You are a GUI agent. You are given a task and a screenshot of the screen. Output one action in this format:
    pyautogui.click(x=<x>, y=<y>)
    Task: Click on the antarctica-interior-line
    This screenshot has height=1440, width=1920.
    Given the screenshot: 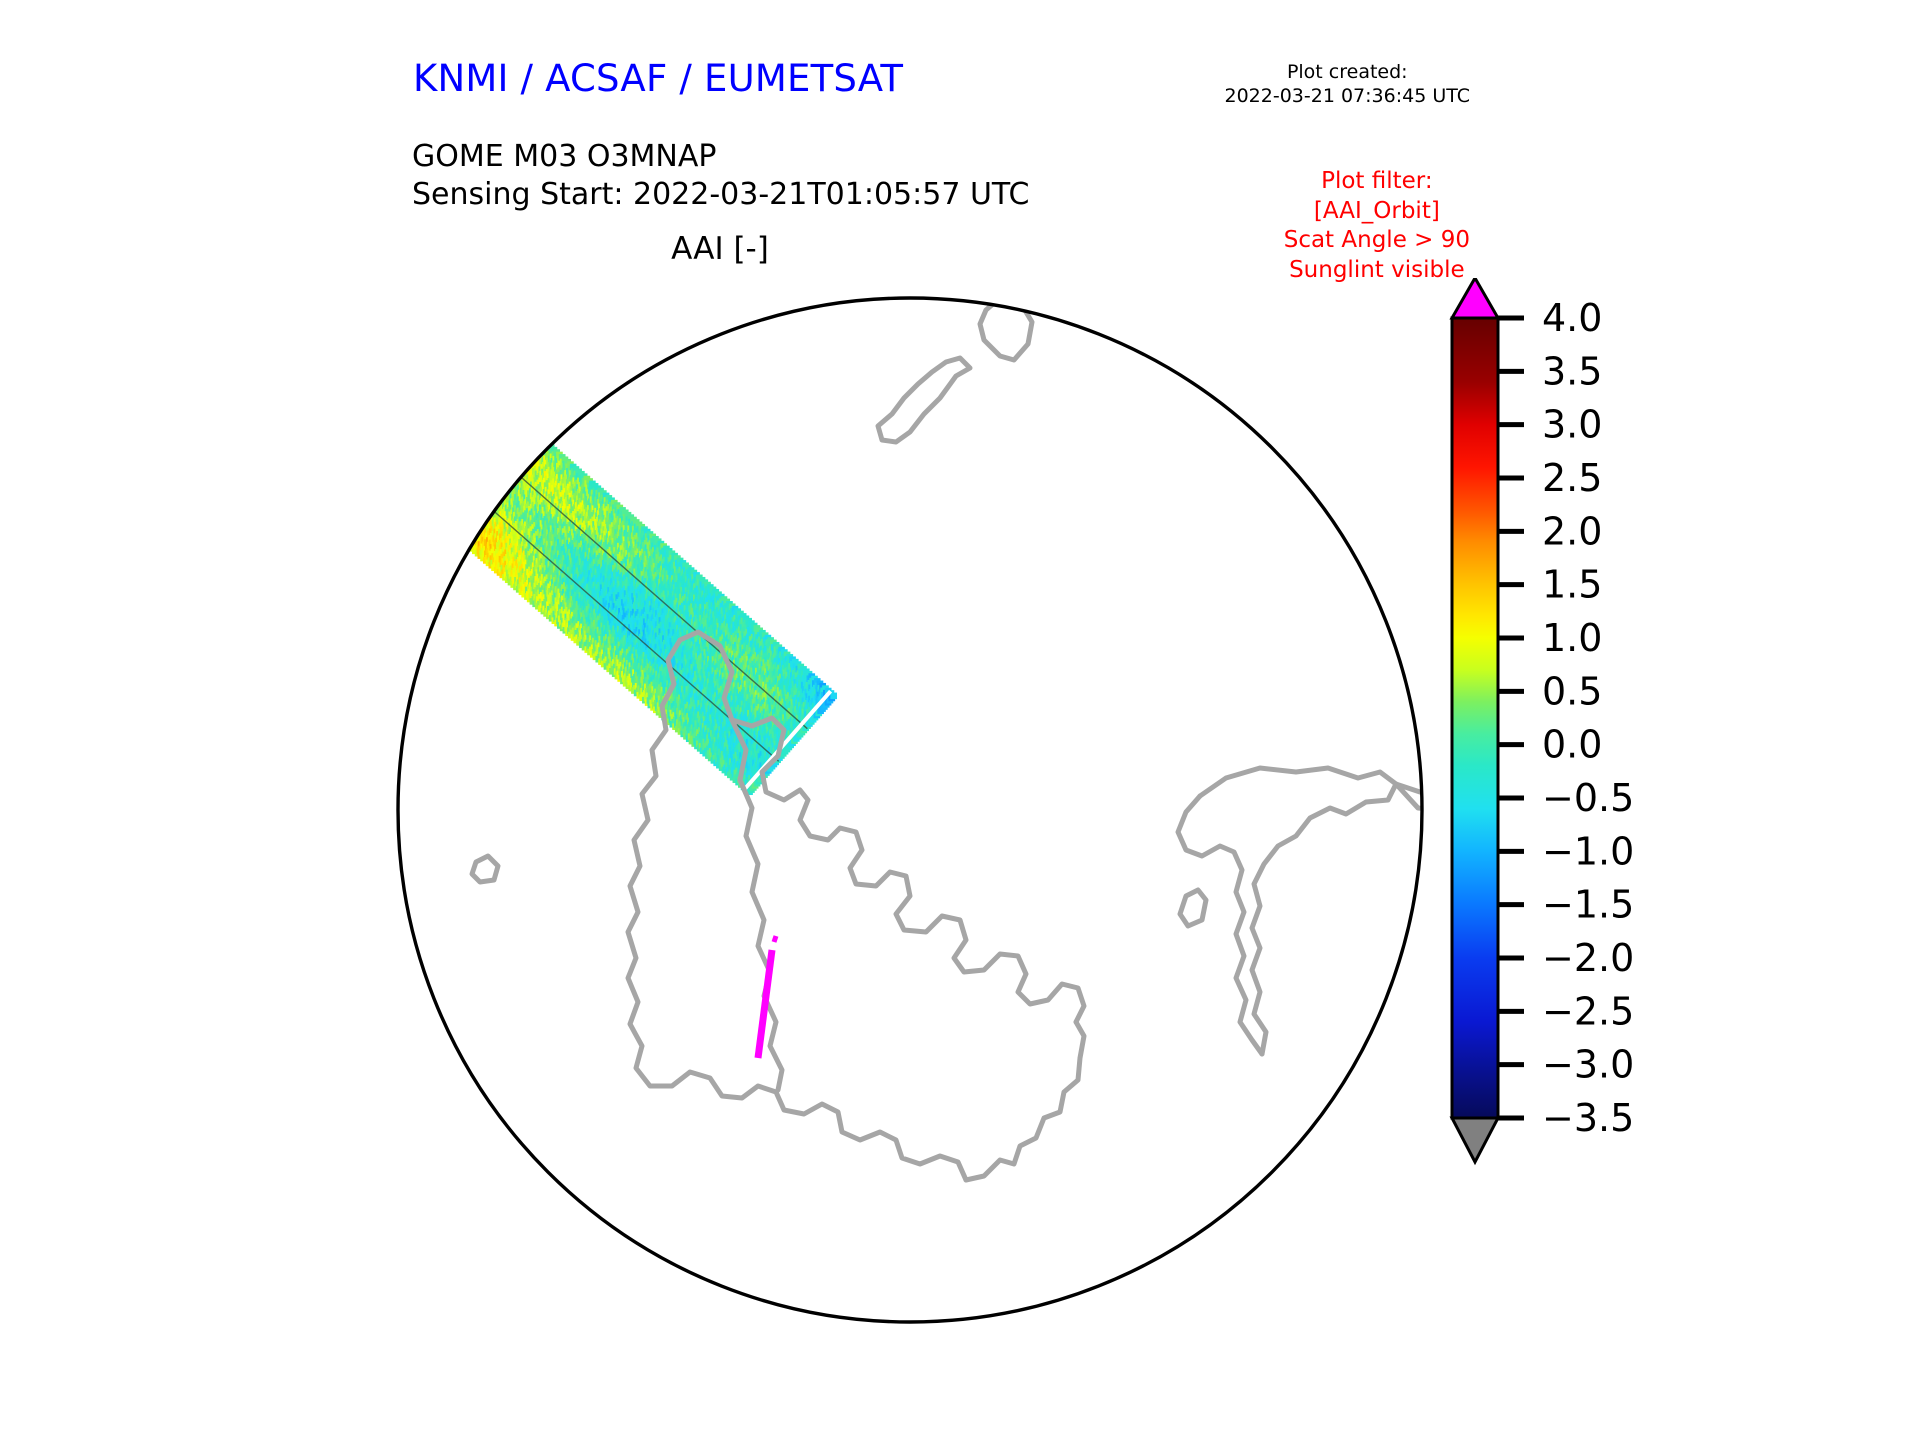 What is the action you would take?
    pyautogui.click(x=757, y=905)
    